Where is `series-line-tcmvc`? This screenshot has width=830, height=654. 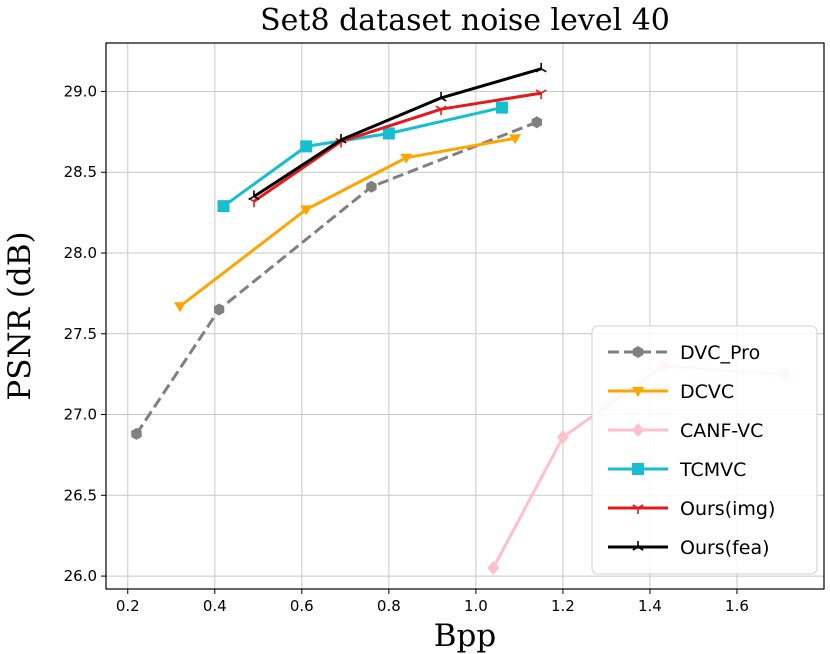 series-line-tcmvc is located at coordinates (362, 157).